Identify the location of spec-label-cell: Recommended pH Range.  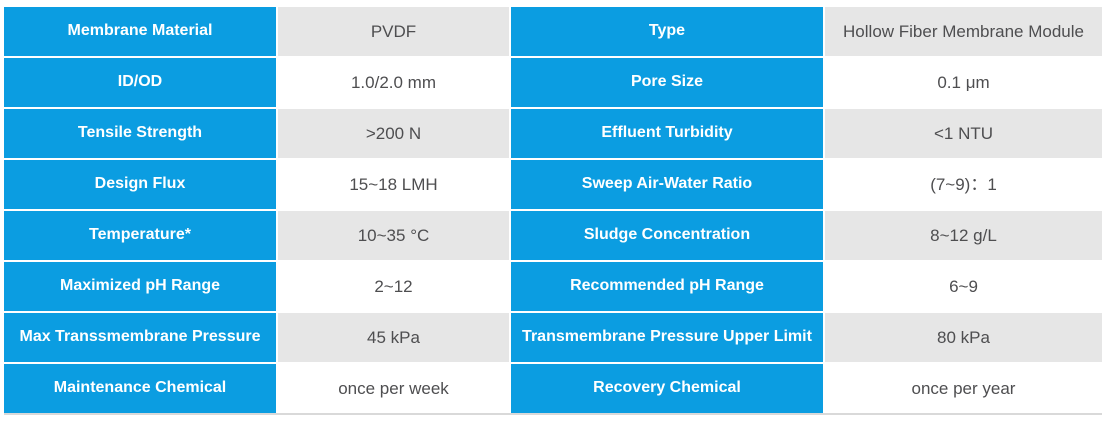
(667, 286).